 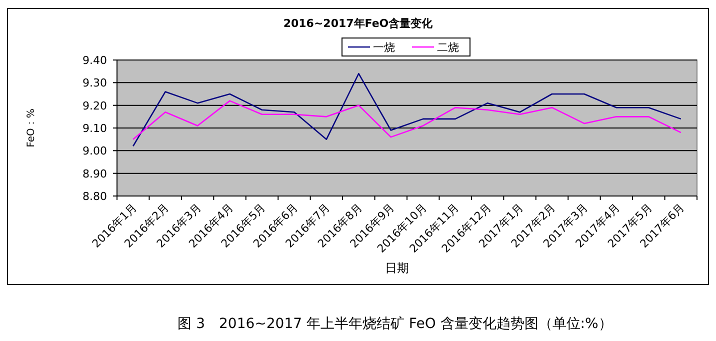 I want to click on caption: 图 3 2016~2017 年上半年烧结矿 FeO 含量变化趋势图（单位:%）, so click(x=395, y=324).